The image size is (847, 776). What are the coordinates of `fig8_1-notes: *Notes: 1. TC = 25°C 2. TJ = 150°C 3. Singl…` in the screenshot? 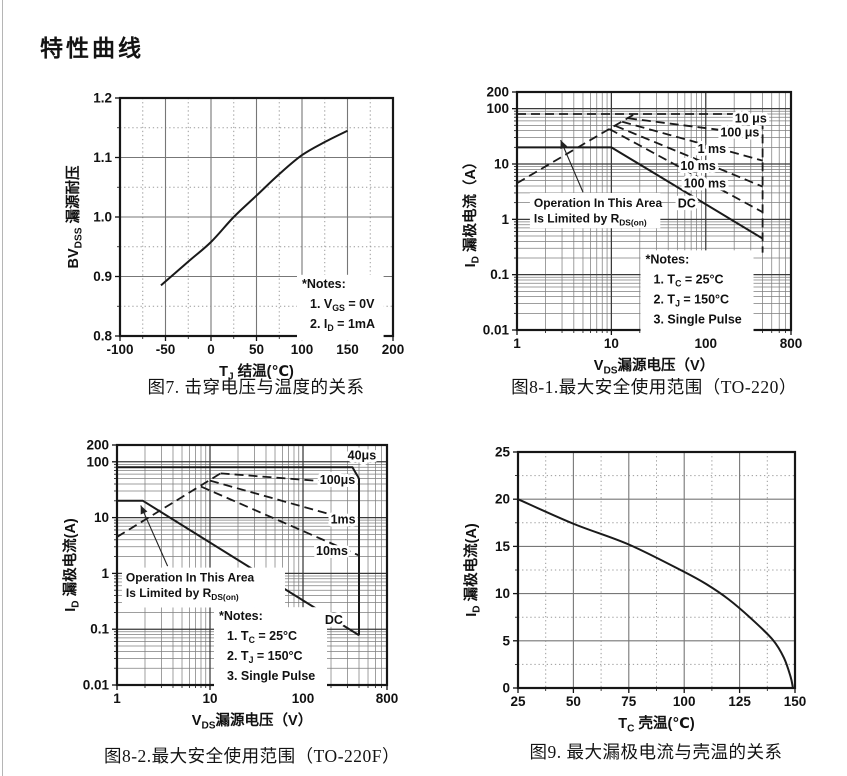 It's located at (697, 293).